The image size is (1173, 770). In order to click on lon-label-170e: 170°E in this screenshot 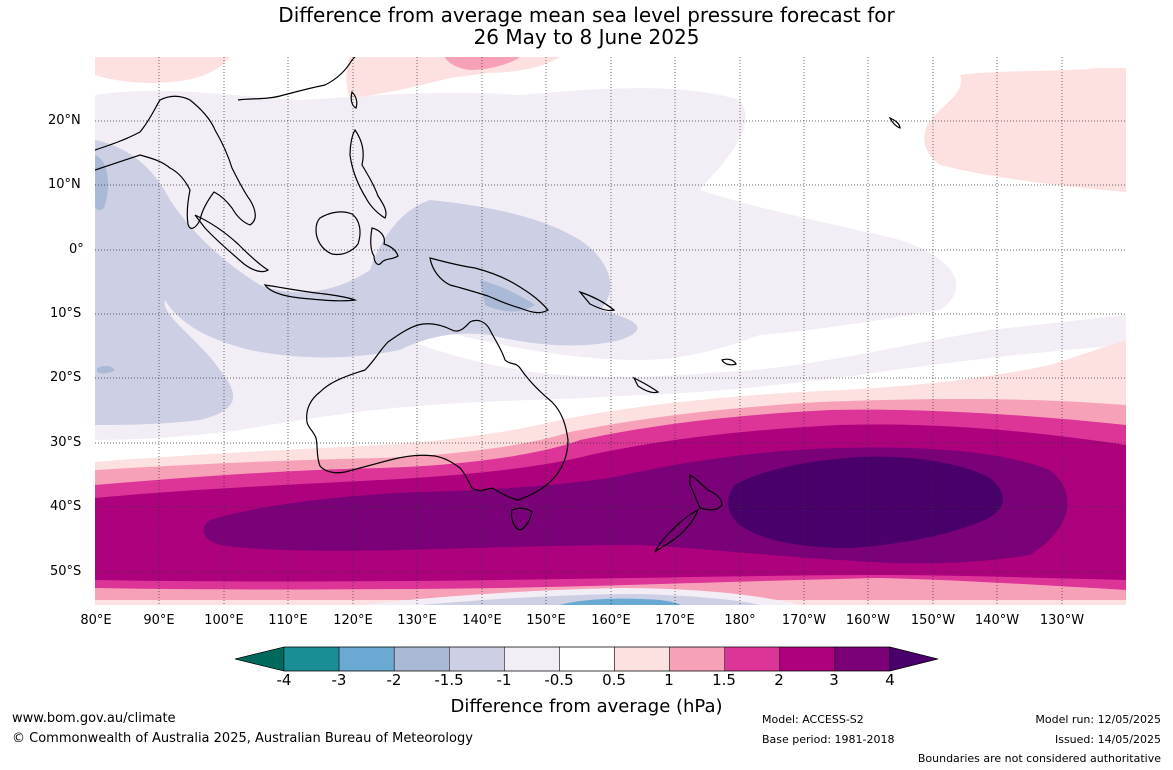, I will do `click(675, 620)`.